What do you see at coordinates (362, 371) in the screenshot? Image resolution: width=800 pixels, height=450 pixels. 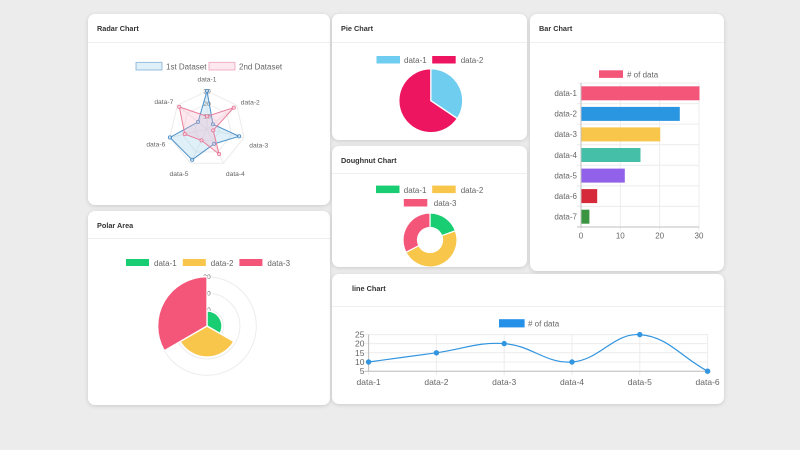 I see `svg-text: 5` at bounding box center [362, 371].